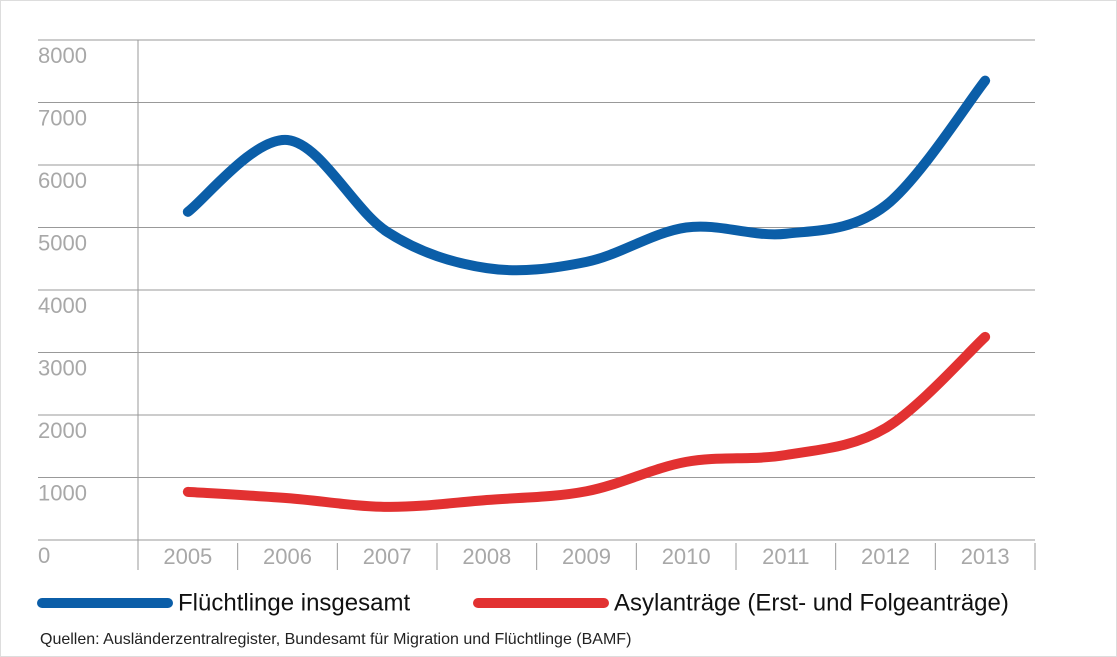  I want to click on legend-label: Asylanträge (Erst- und Folgeanträge), so click(811, 602).